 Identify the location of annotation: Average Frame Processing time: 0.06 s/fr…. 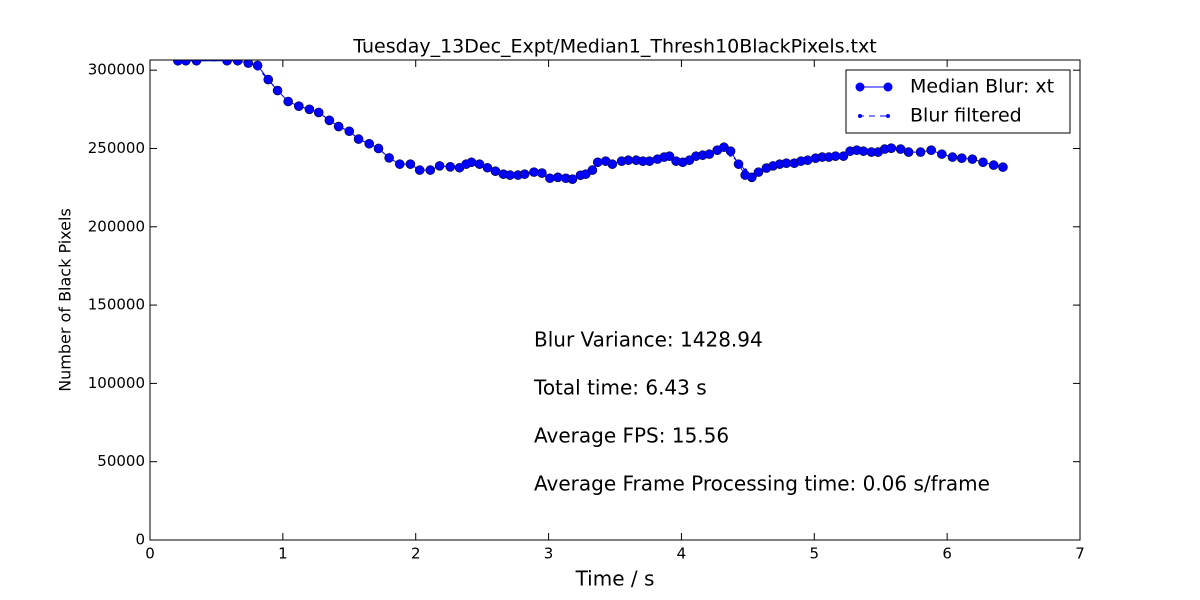
(762, 484).